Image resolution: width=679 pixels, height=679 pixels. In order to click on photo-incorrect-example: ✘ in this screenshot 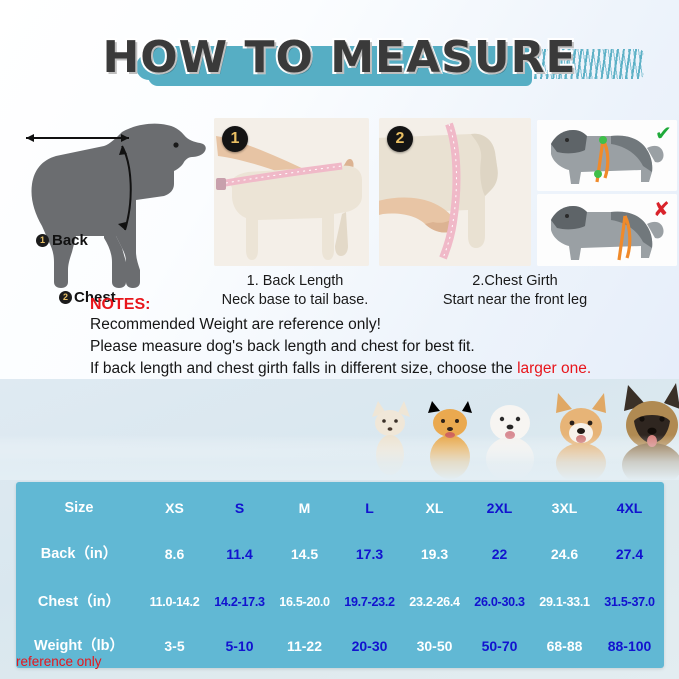, I will do `click(607, 230)`.